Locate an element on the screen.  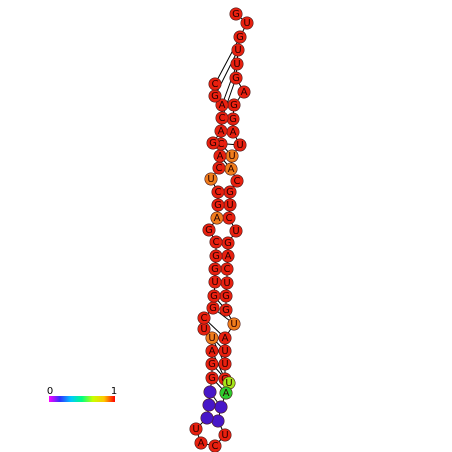
scale-max-label: 1 is located at coordinates (114, 391).